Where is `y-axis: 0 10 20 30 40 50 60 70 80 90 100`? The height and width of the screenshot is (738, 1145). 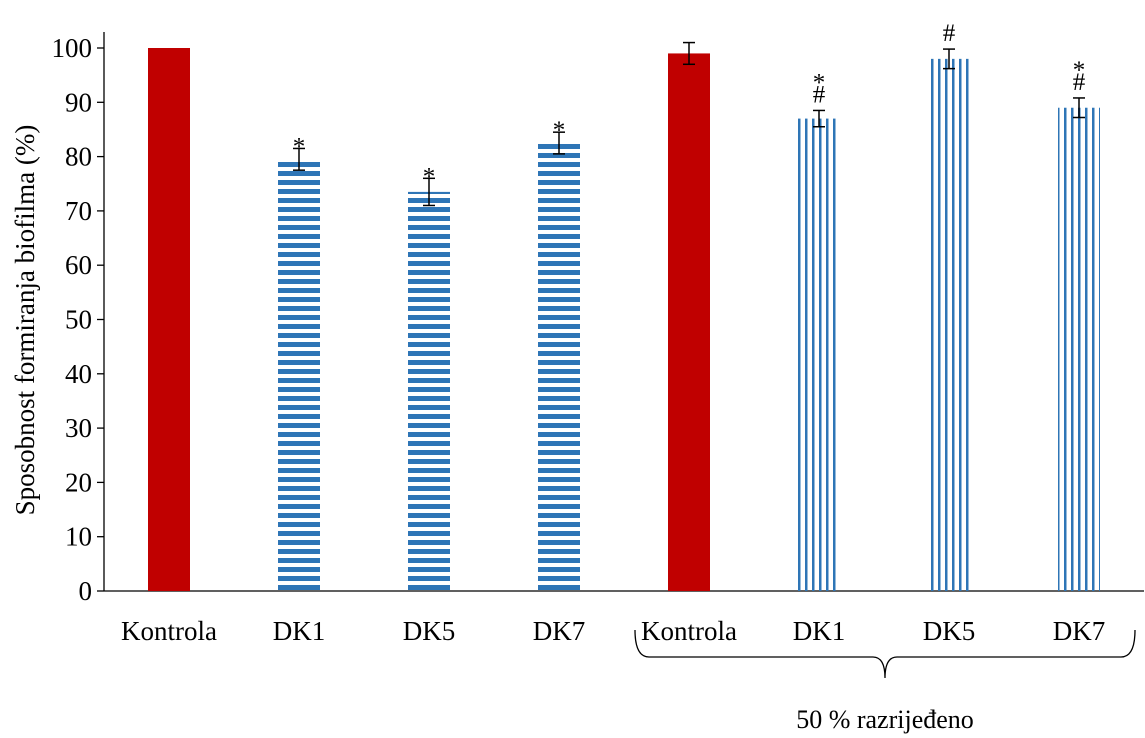
y-axis: 0 10 20 30 40 50 60 70 80 90 100 is located at coordinates (78, 319).